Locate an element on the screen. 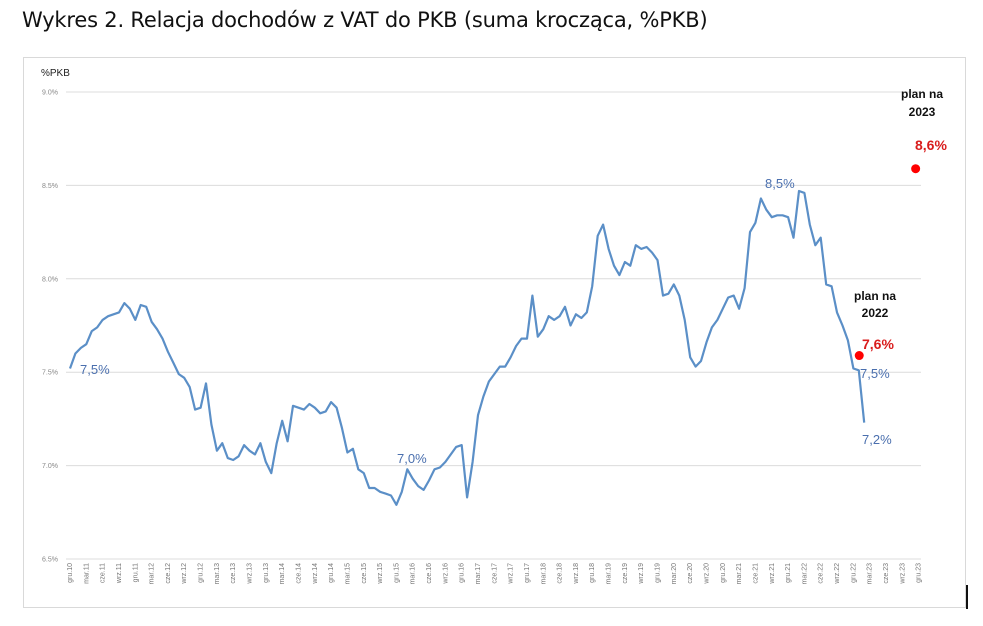 This screenshot has width=983, height=626. plan-2022-marker is located at coordinates (859, 356).